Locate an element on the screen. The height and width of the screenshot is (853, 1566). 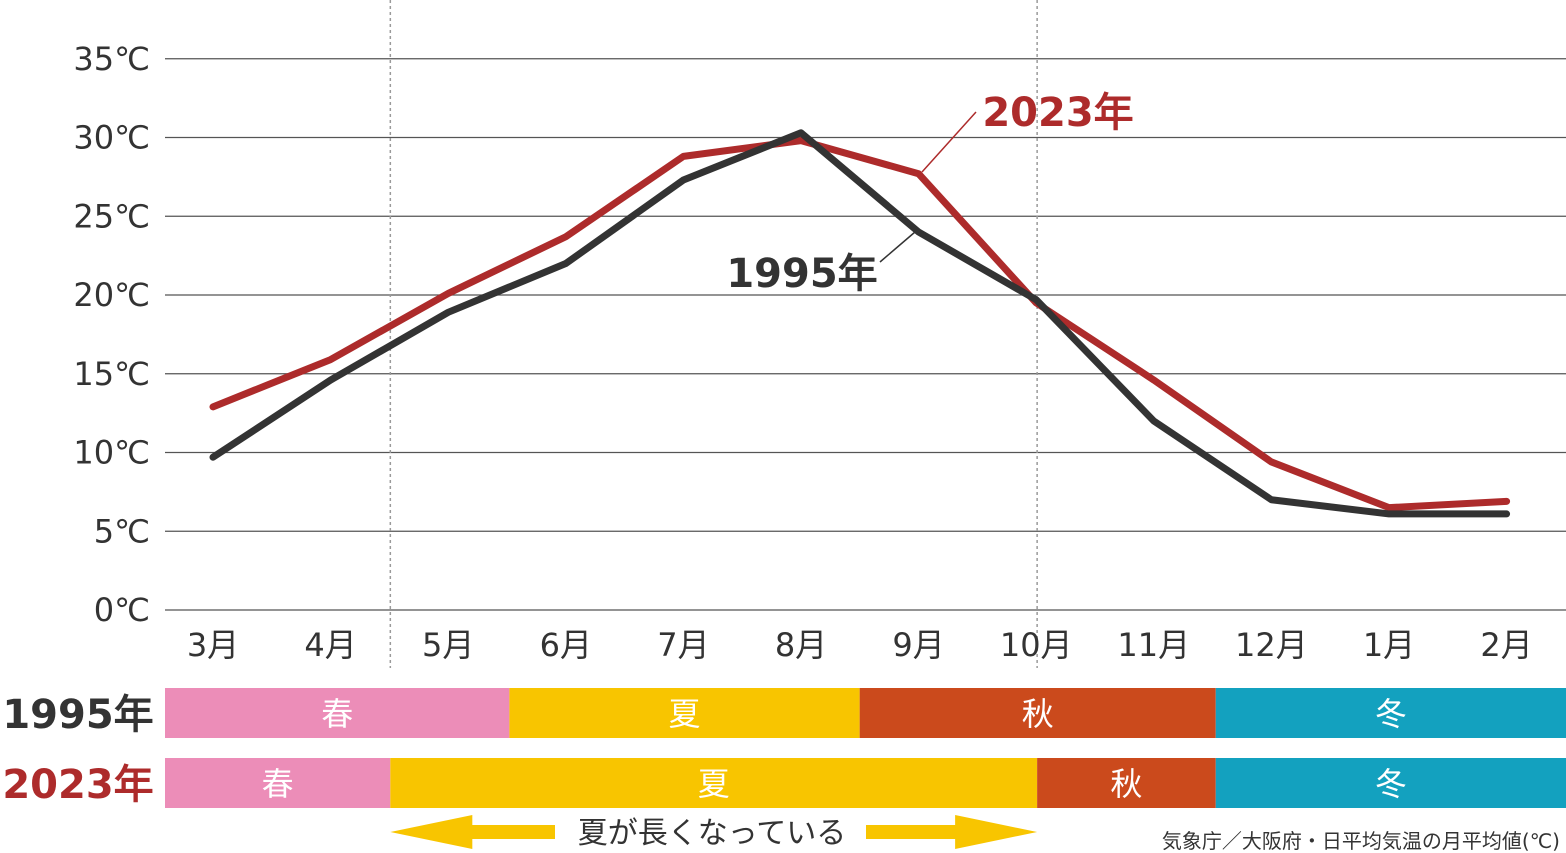
arrow-annotation: 夏が長くなっている is located at coordinates (712, 833).